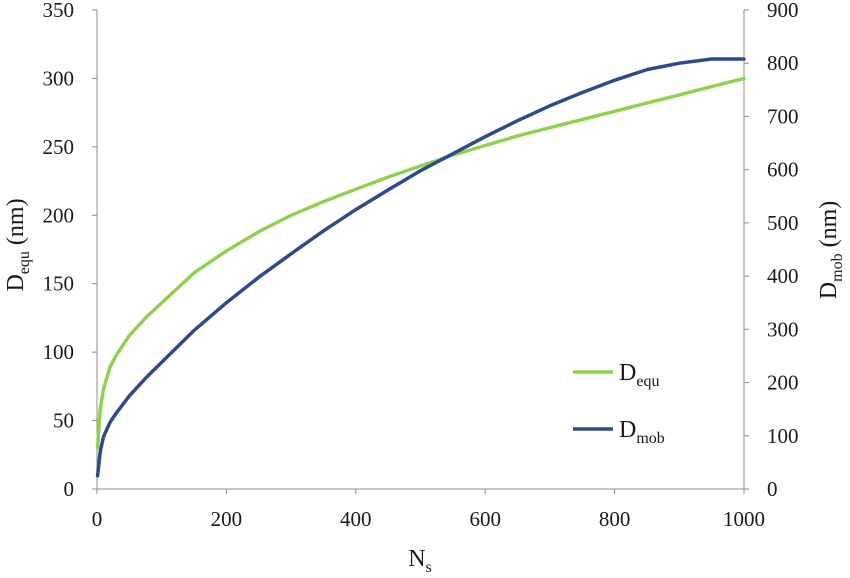  Describe the element at coordinates (772, 489) in the screenshot. I see `right-tick-label: 0` at that location.